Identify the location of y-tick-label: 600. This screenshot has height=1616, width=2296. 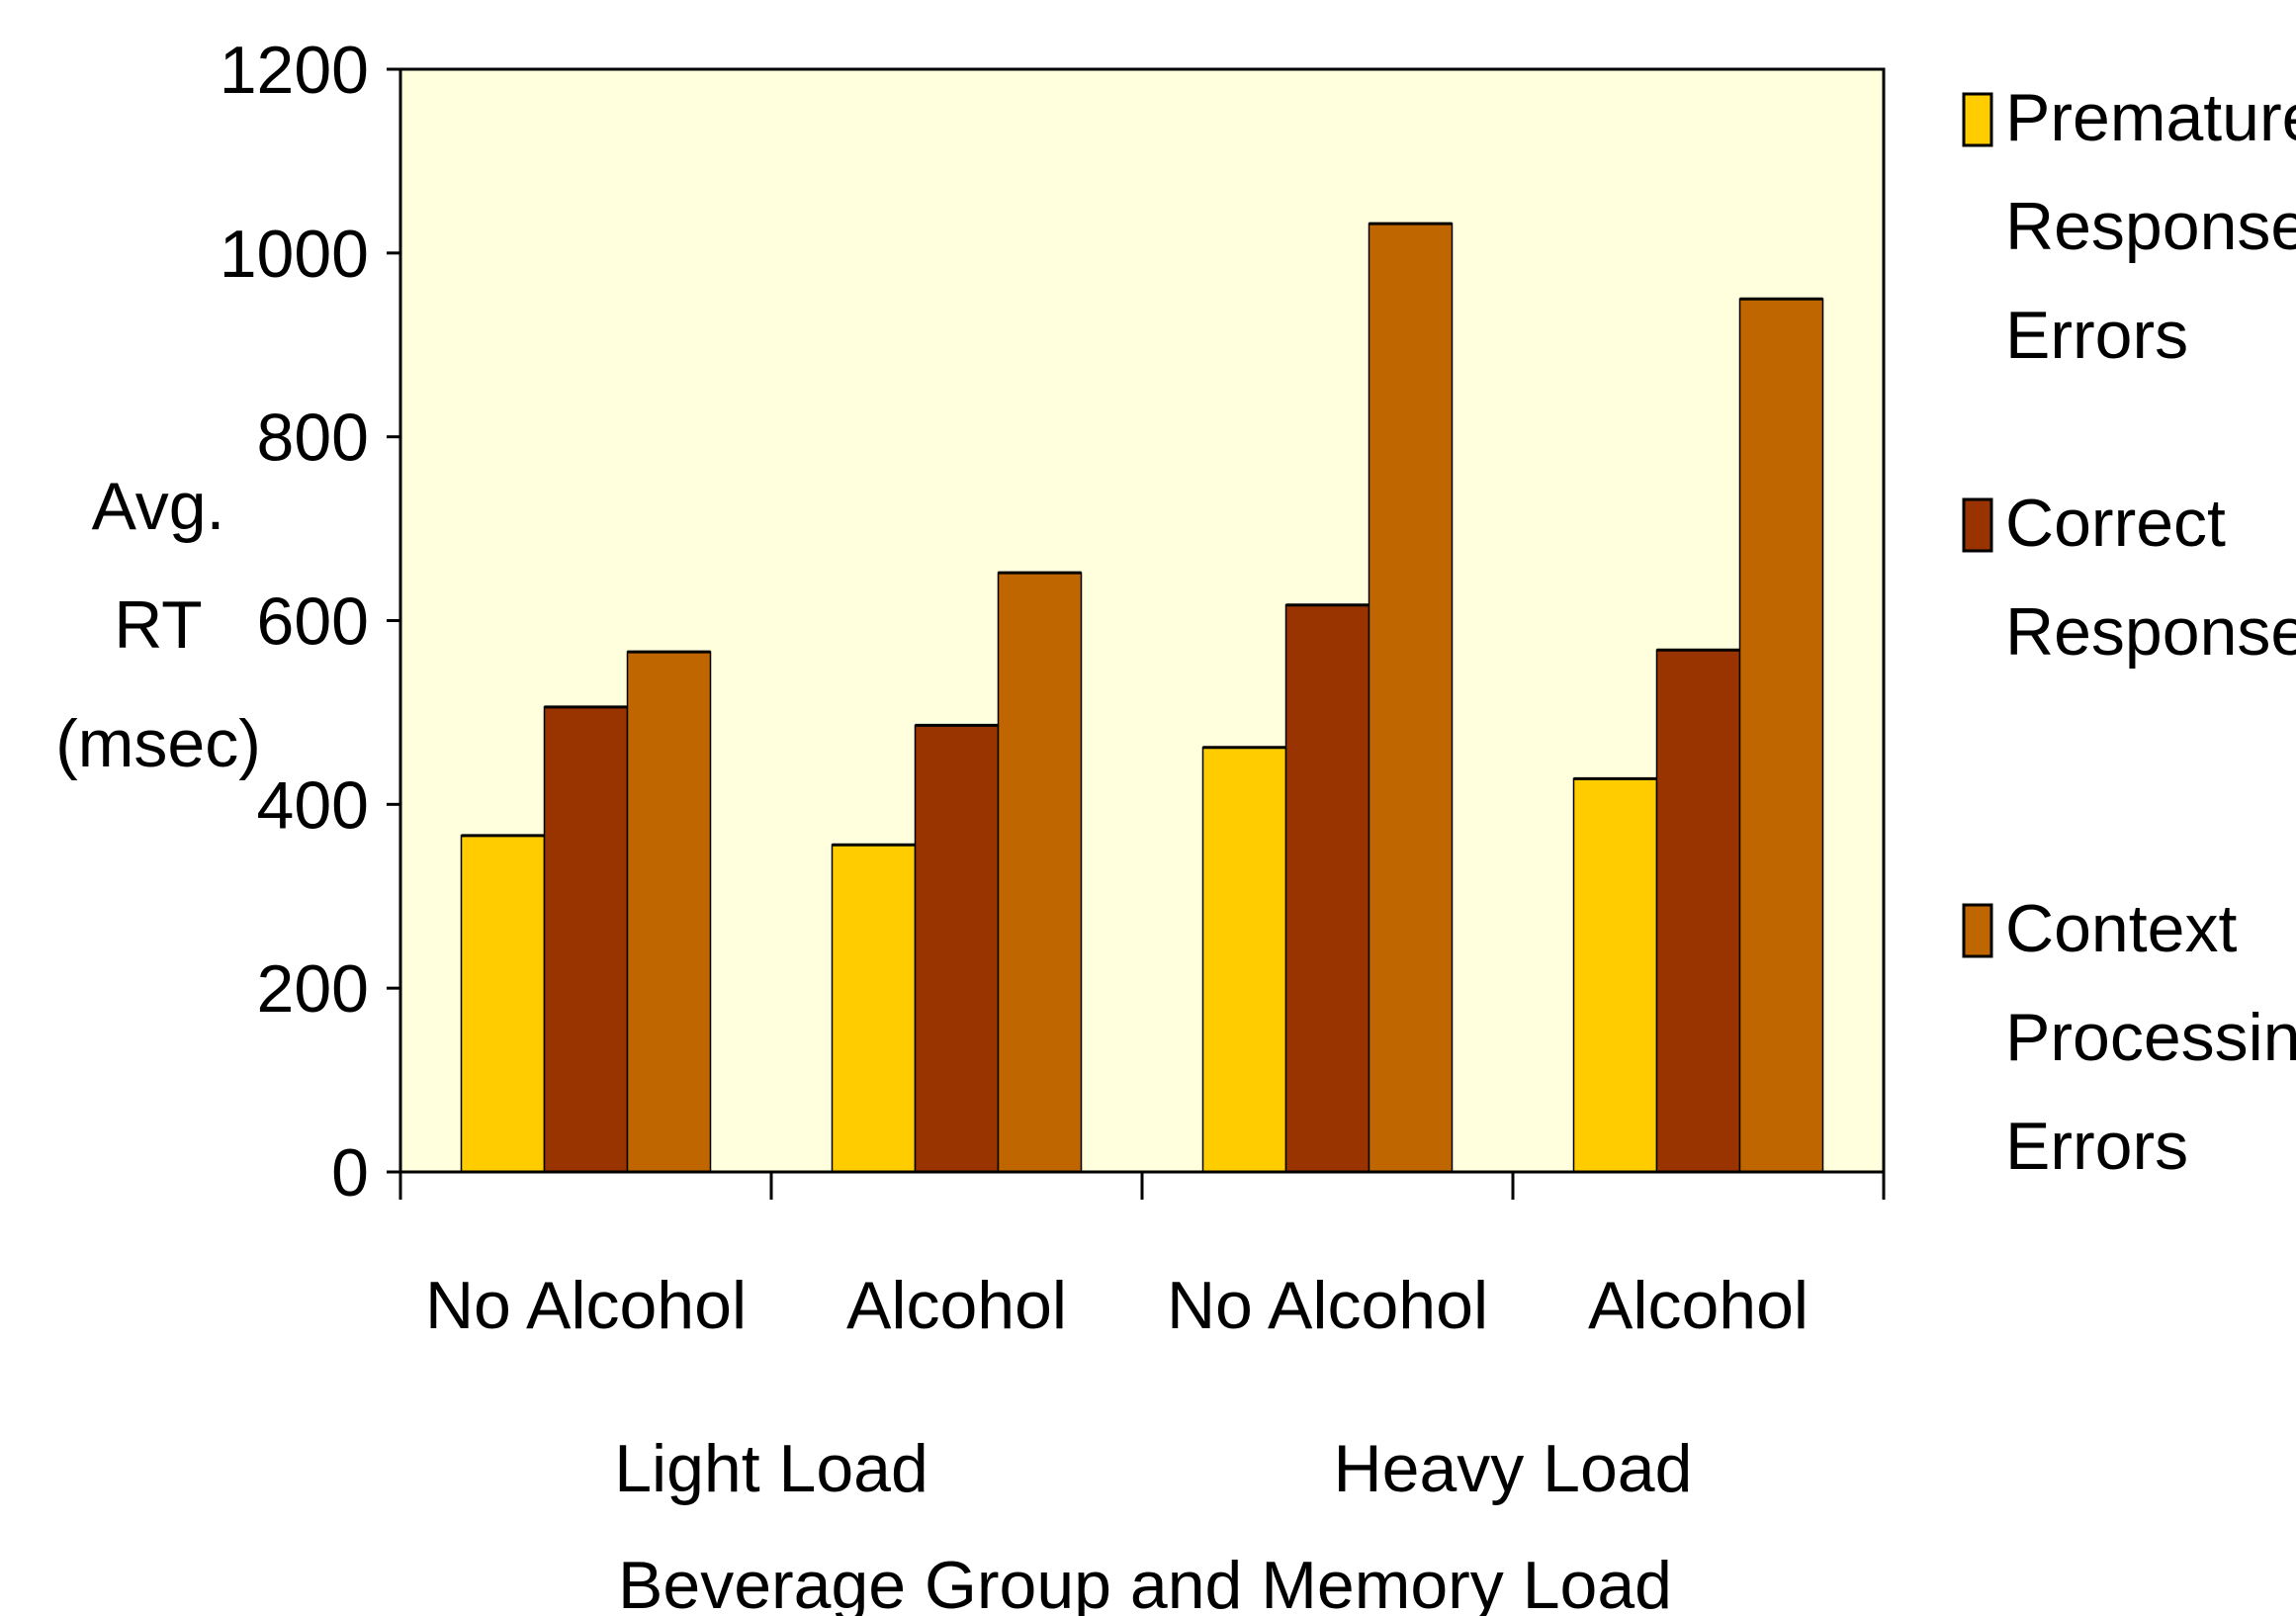
(313, 622).